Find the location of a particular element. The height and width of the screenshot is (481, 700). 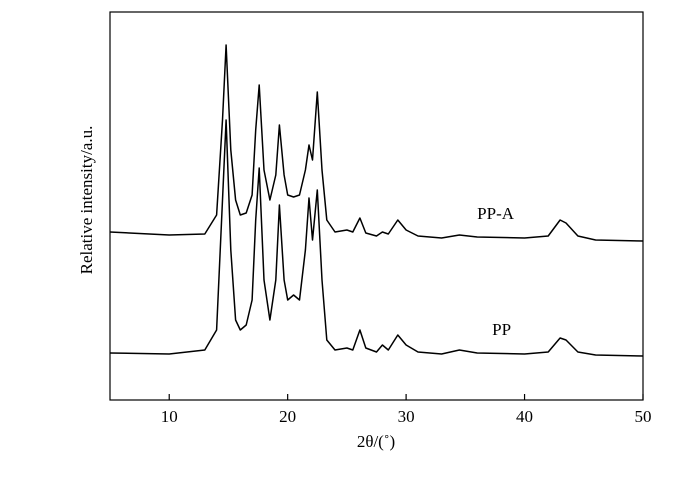

x-axis-label: 2θ/(˚) is located at coordinates (376, 441).